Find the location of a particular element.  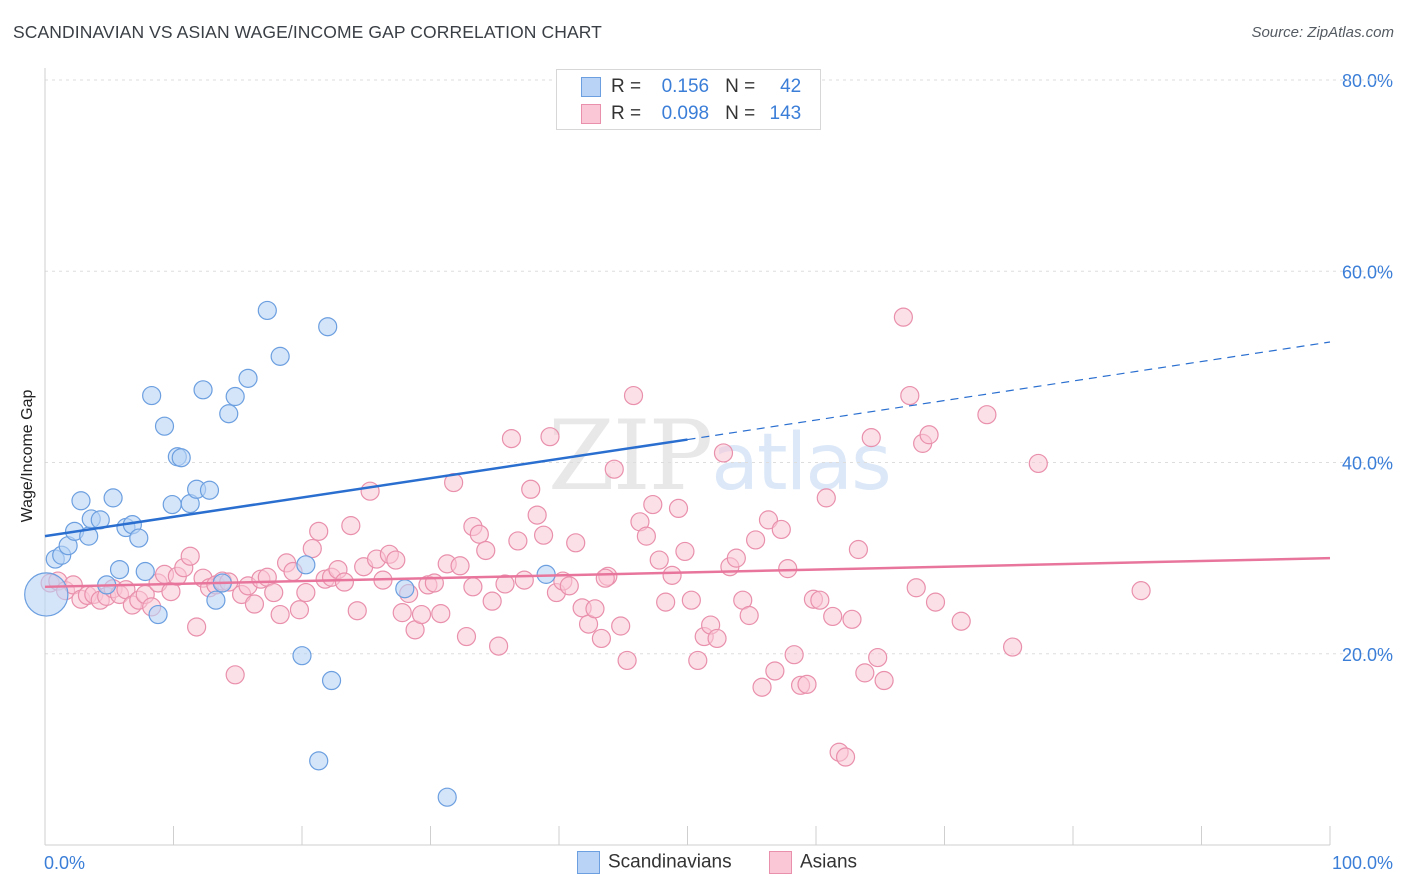

y-tick-label: 20.0% is located at coordinates (1367, 655).